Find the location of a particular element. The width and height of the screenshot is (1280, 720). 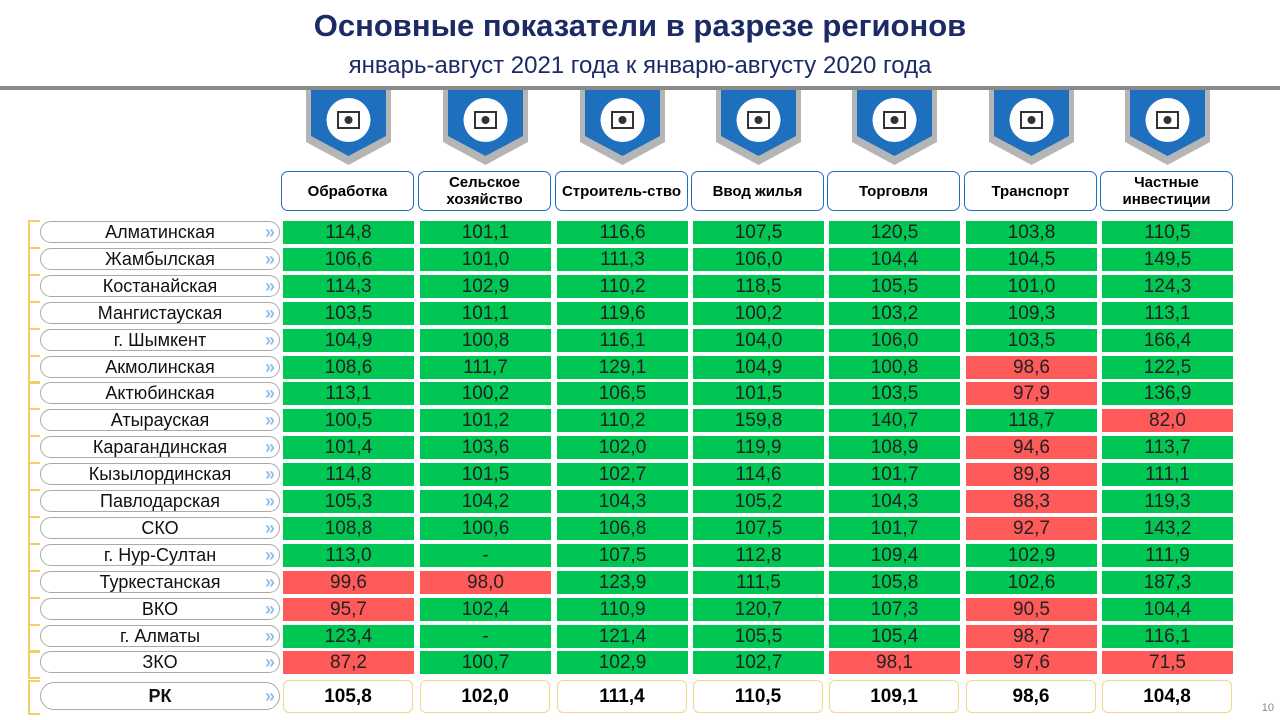

region-name: Алматинская is located at coordinates (160, 231).